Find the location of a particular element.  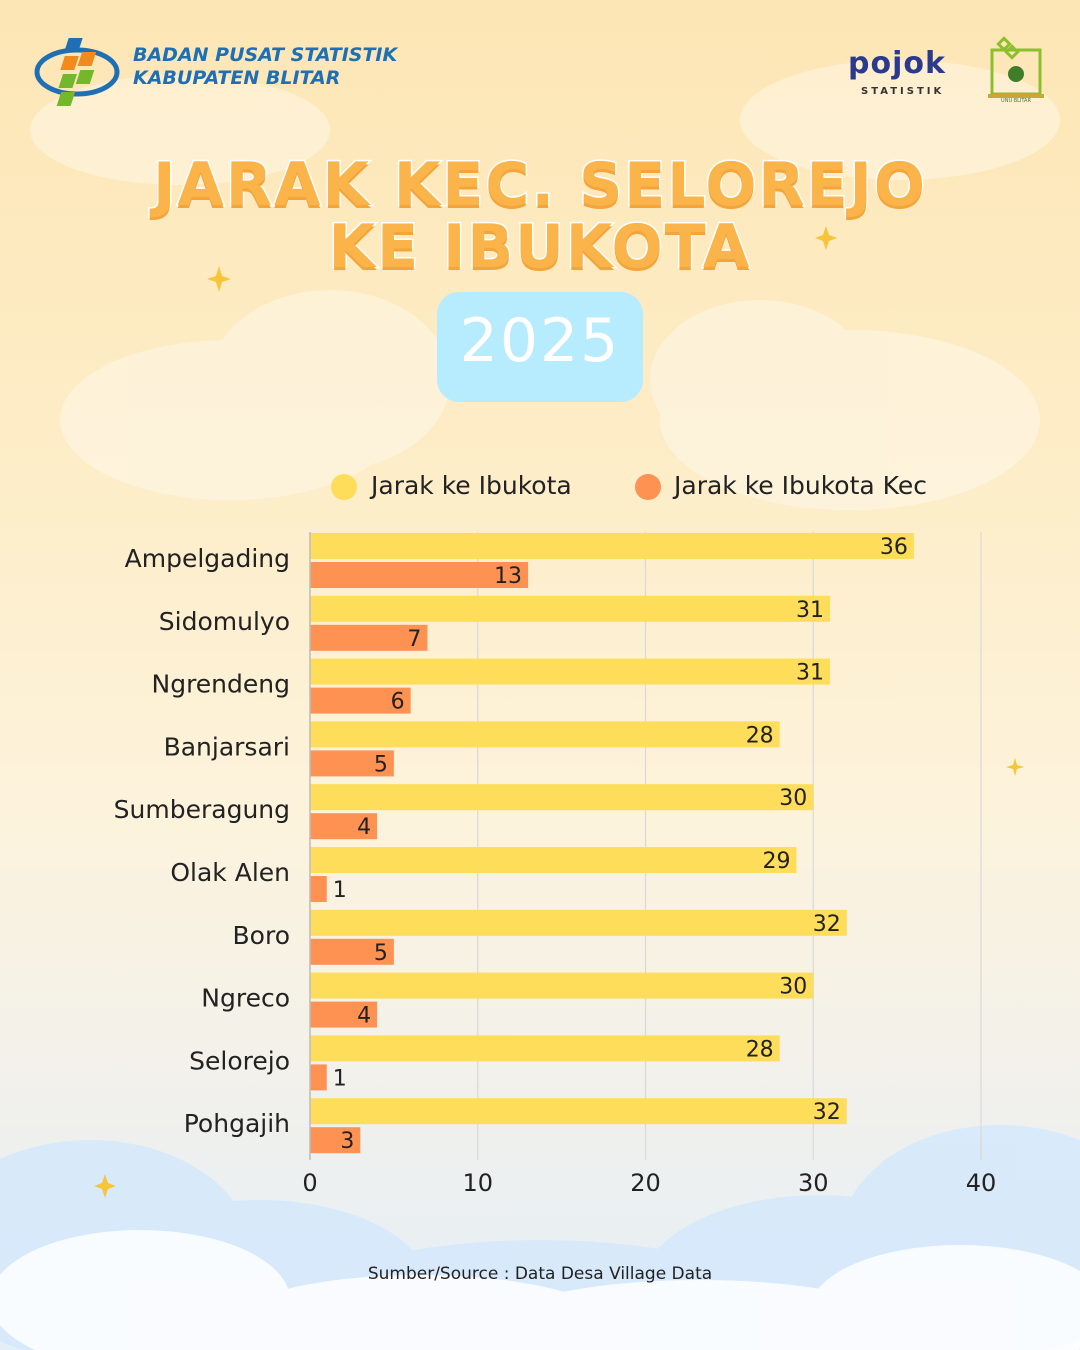

category-label: Sidomulyo is located at coordinates (224, 621).